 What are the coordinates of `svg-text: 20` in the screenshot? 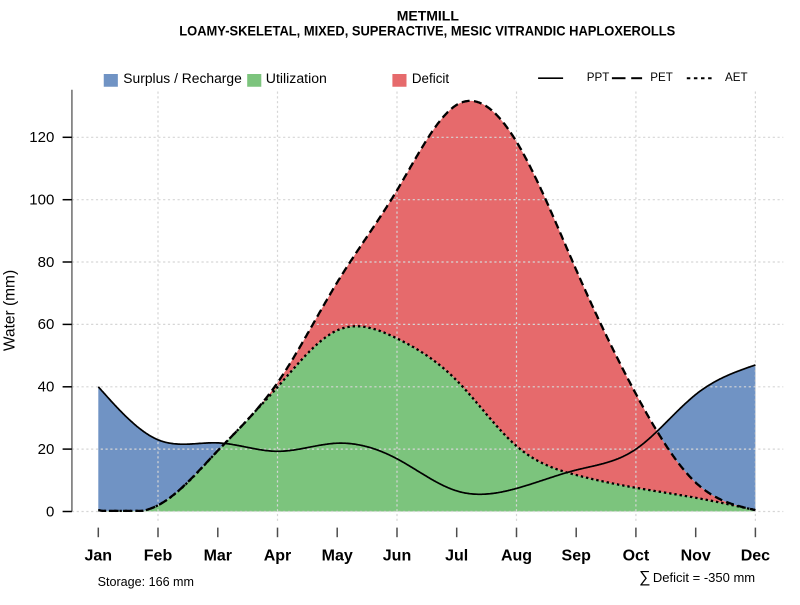 It's located at (46, 449).